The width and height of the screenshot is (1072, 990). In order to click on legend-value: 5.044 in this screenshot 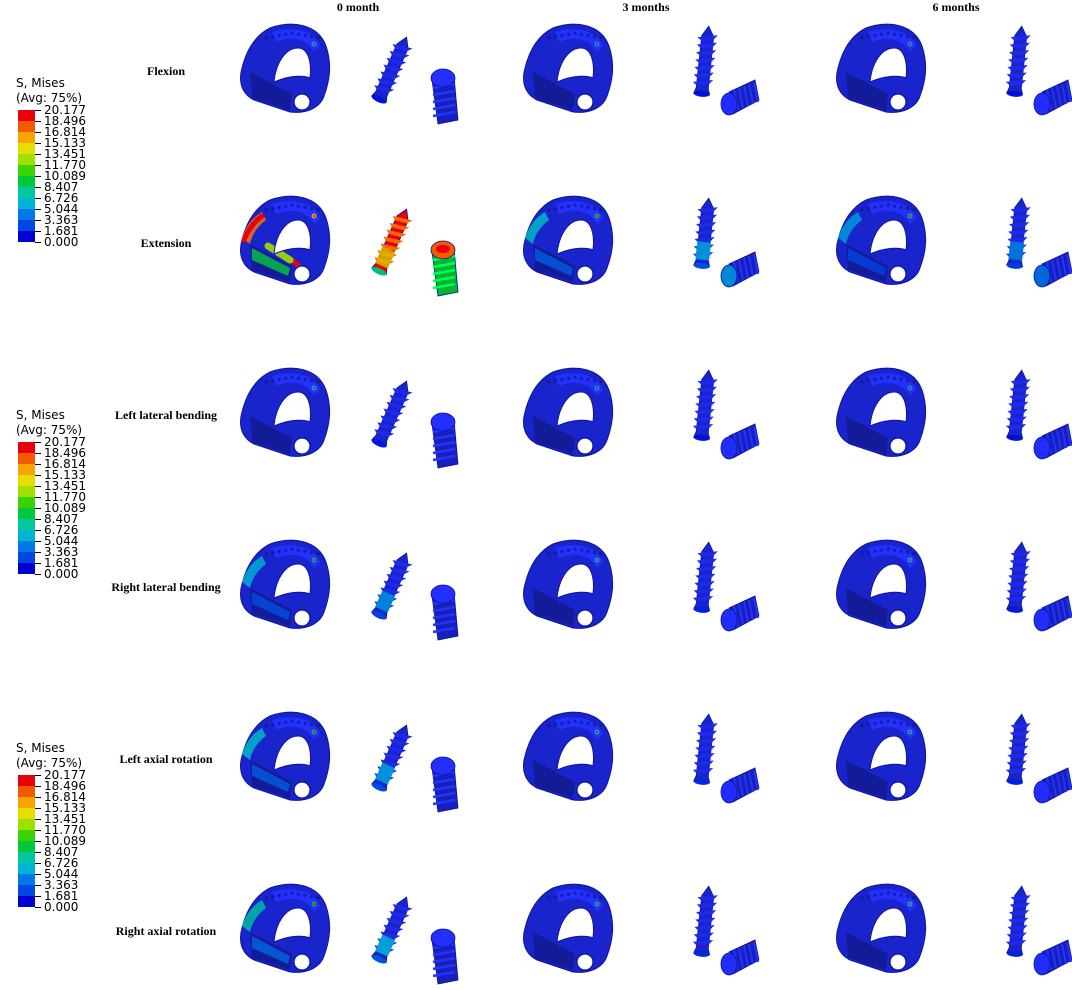, I will do `click(61, 874)`.